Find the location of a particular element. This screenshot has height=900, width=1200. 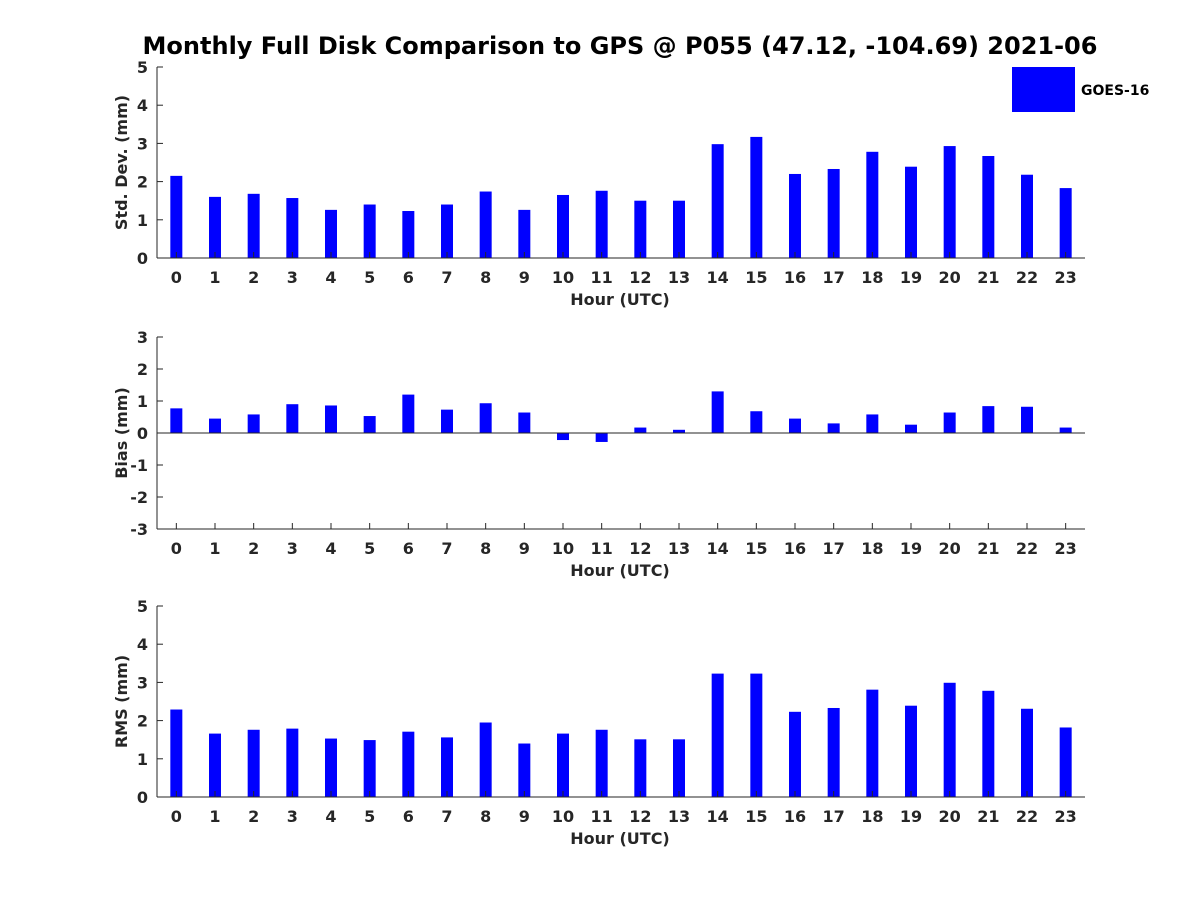

x-tick-label: 5 is located at coordinates (369, 548).